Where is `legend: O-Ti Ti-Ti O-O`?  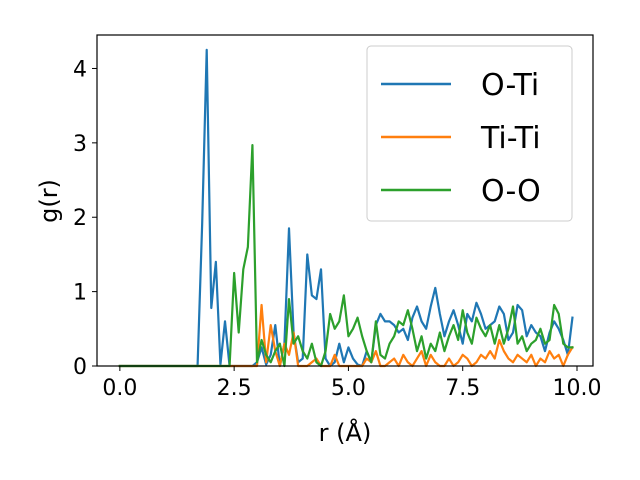
legend: O-Ti Ti-Ti O-O is located at coordinates (469, 133).